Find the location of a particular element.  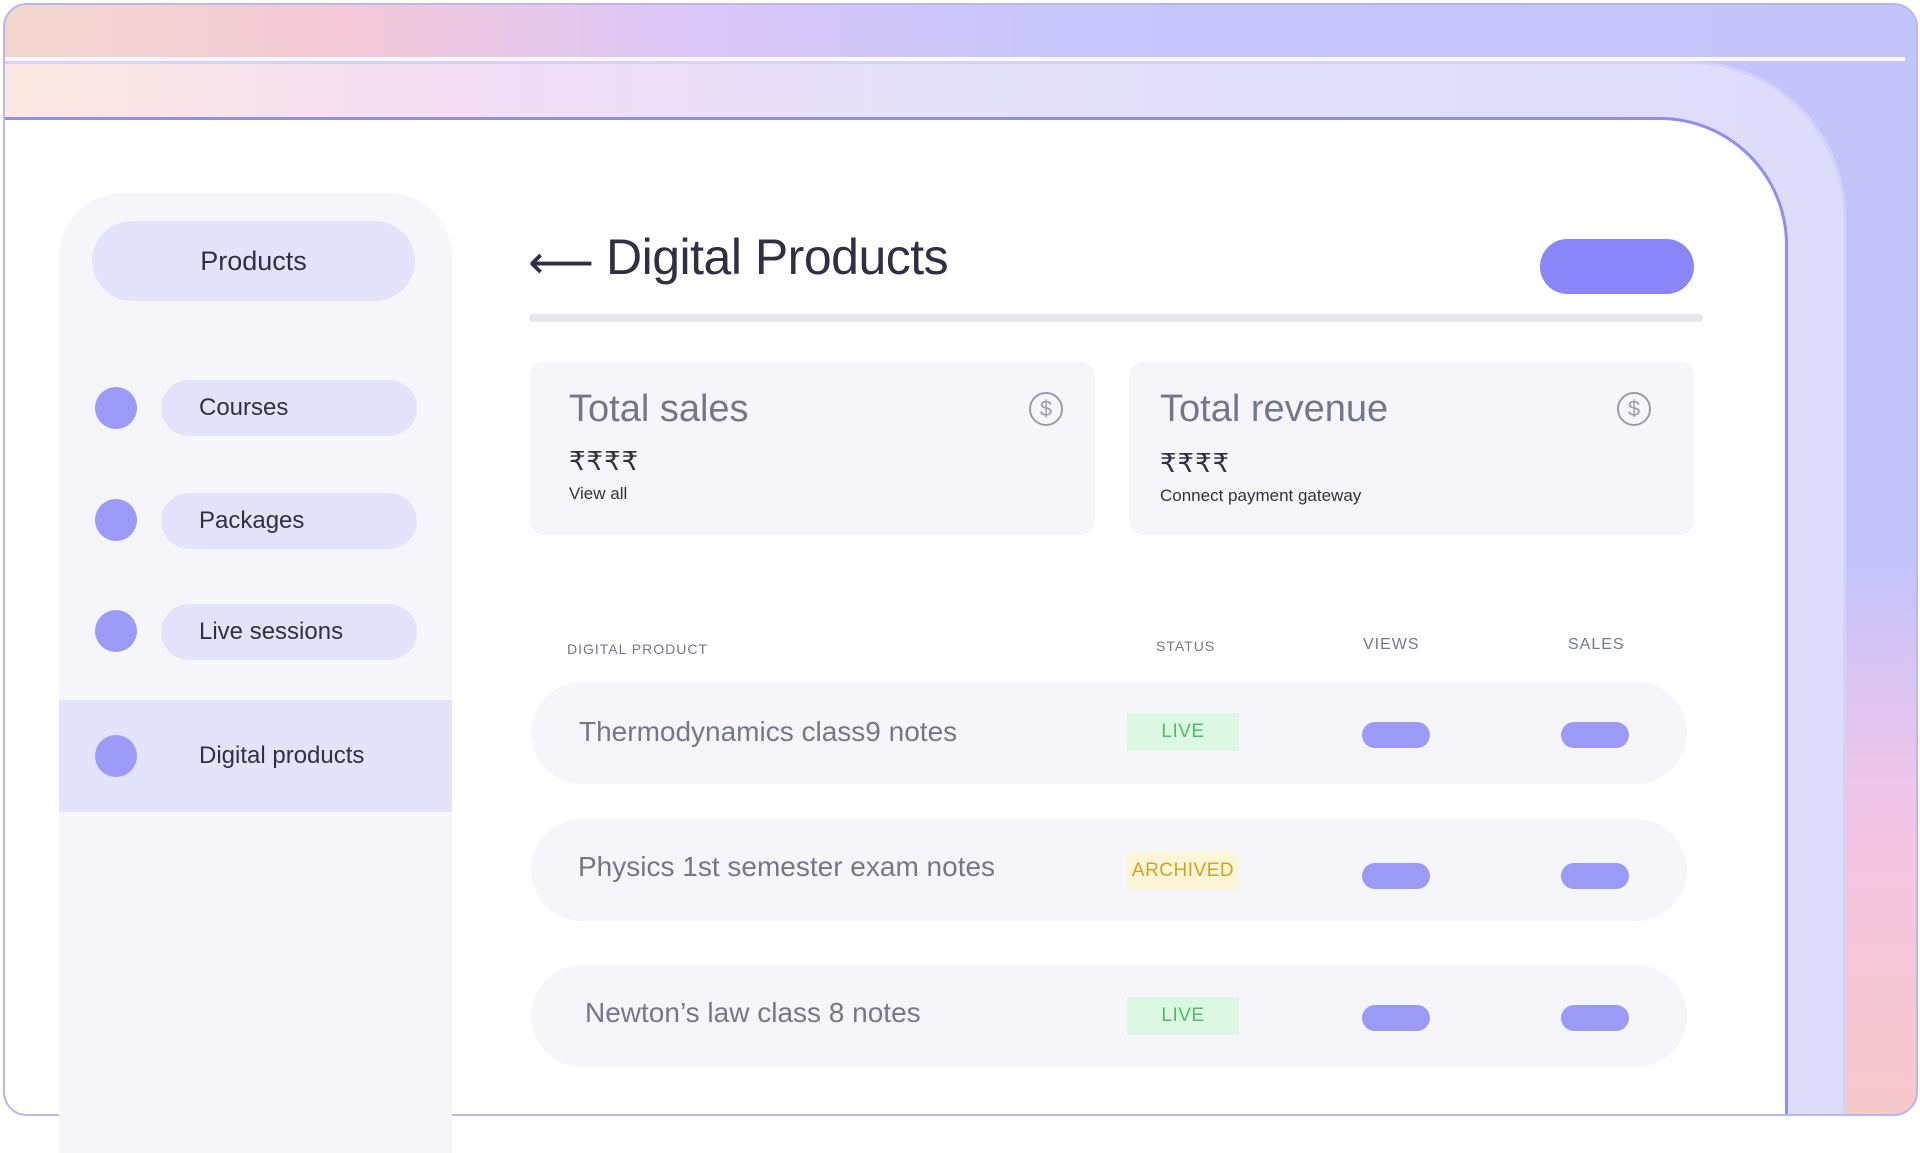

table-row: Newton’s law class 8 notes LIVE is located at coordinates (1109, 1016).